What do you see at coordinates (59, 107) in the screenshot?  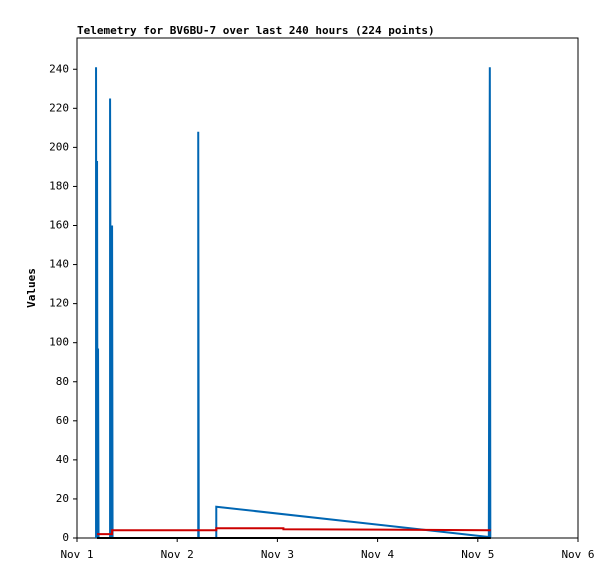 I see `y-tick-label: 220` at bounding box center [59, 107].